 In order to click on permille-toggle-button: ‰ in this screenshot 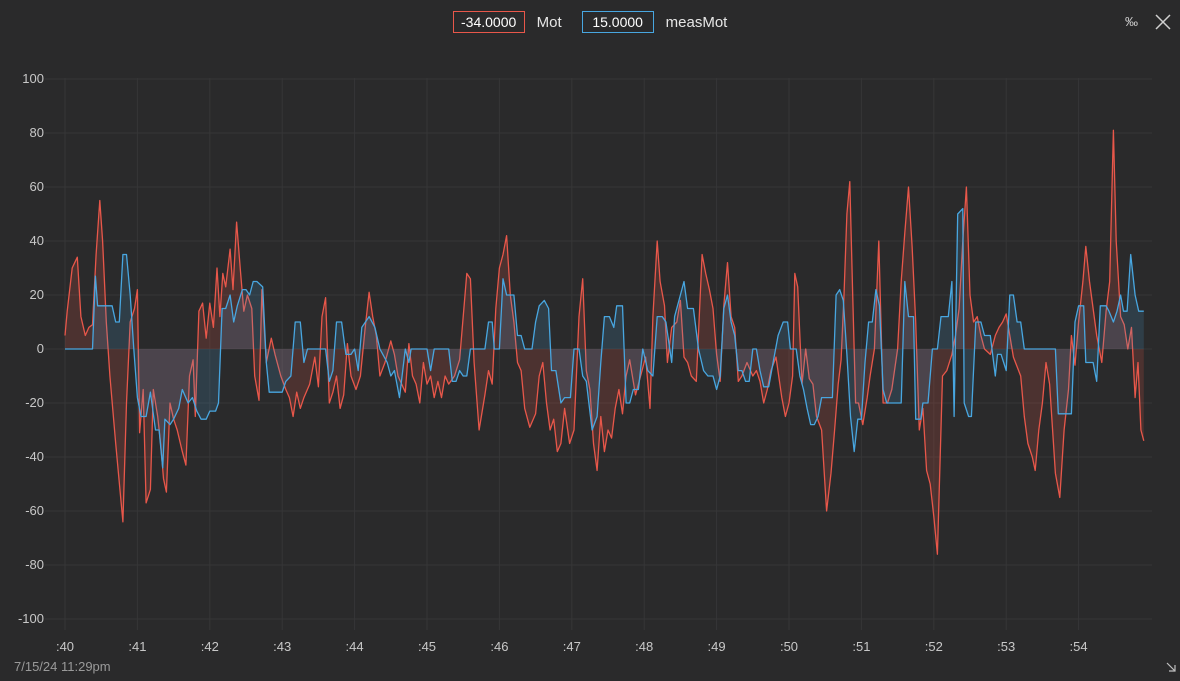, I will do `click(1131, 21)`.